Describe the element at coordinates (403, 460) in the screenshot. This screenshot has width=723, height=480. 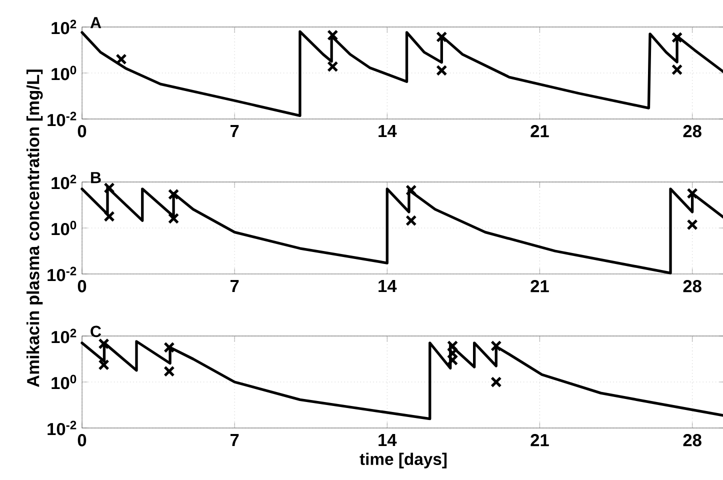
I see `x-axis-title: time [days]` at that location.